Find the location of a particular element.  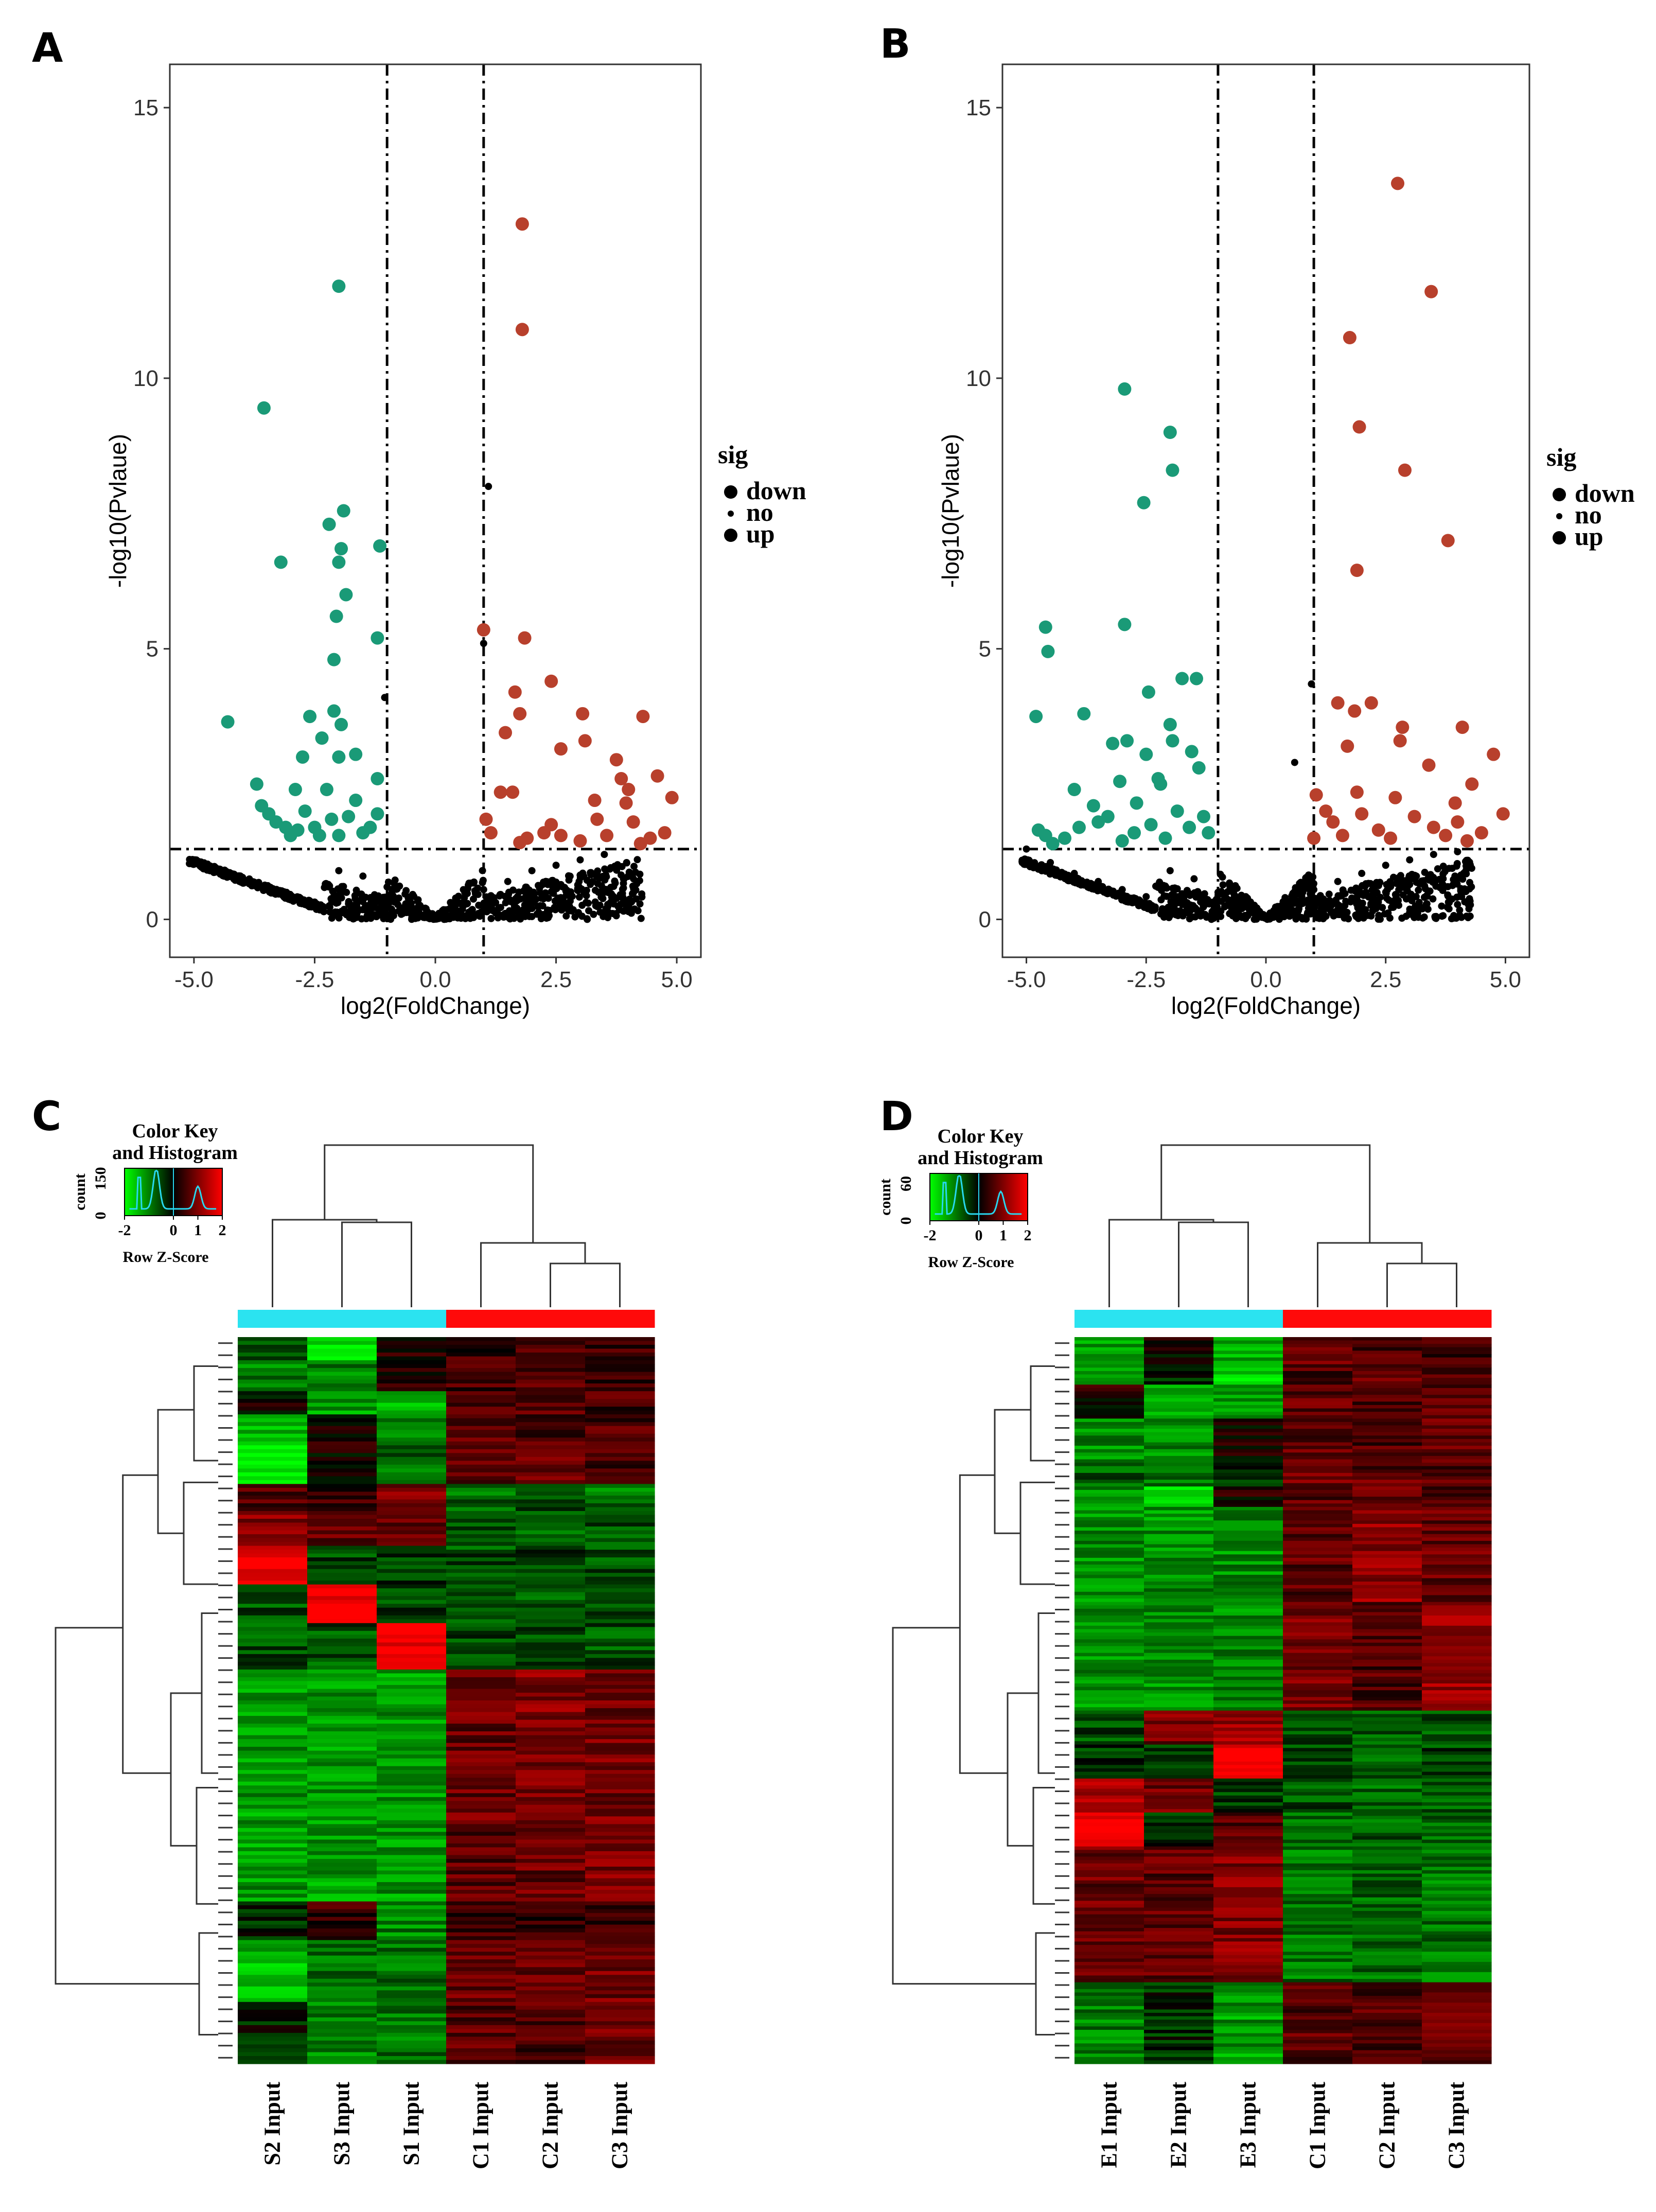

y-axis-title: -log10(Pvlaue) is located at coordinates (117, 511).